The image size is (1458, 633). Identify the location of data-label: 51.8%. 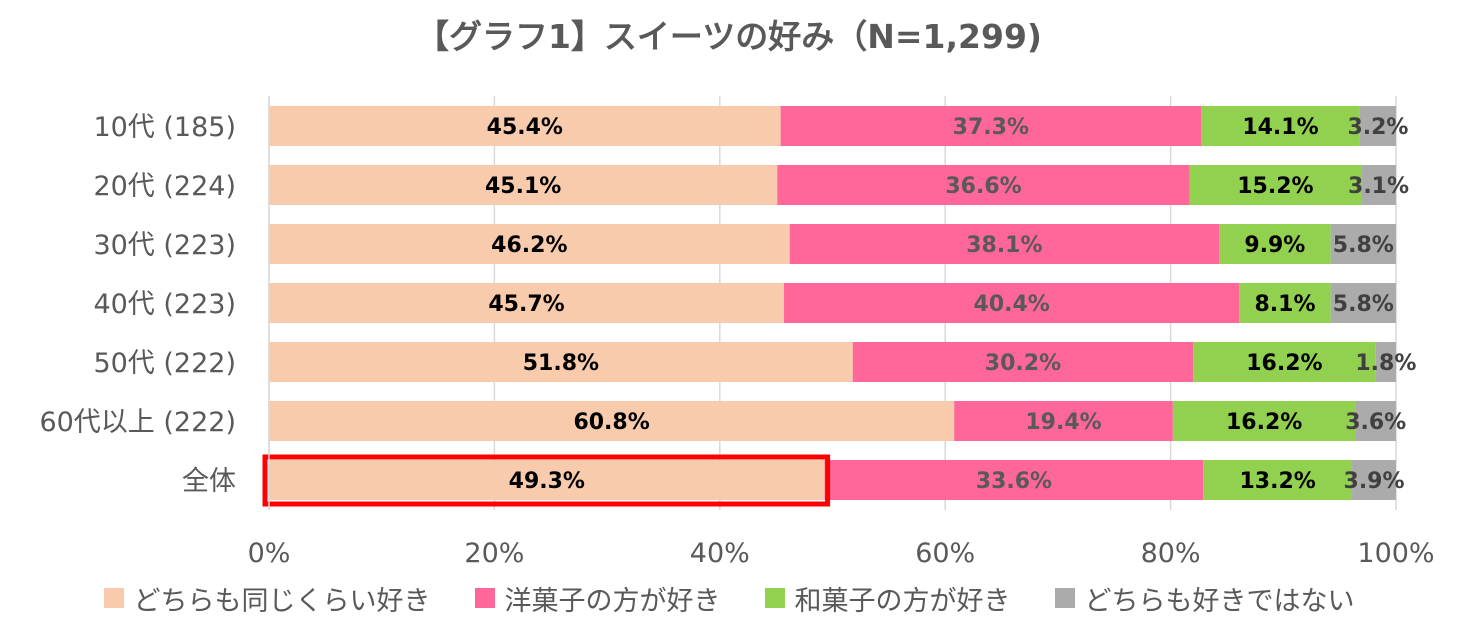
(561, 363).